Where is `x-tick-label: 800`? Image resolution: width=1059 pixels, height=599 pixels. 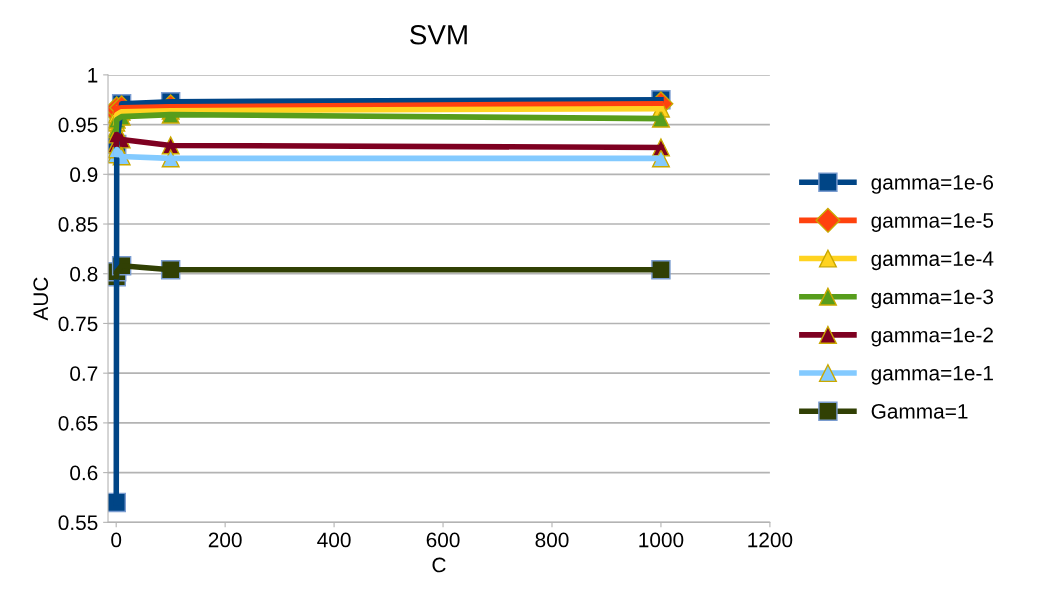
x-tick-label: 800 is located at coordinates (552, 540).